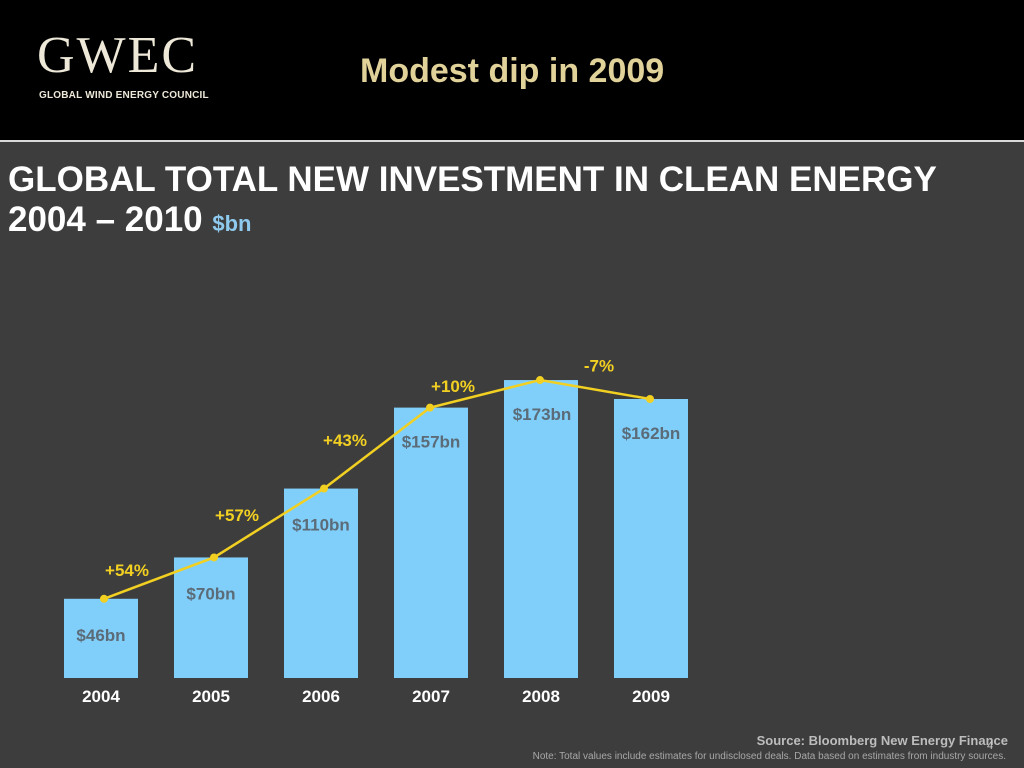 This screenshot has width=1024, height=768. What do you see at coordinates (101, 696) in the screenshot?
I see `x-tick-label: 2004` at bounding box center [101, 696].